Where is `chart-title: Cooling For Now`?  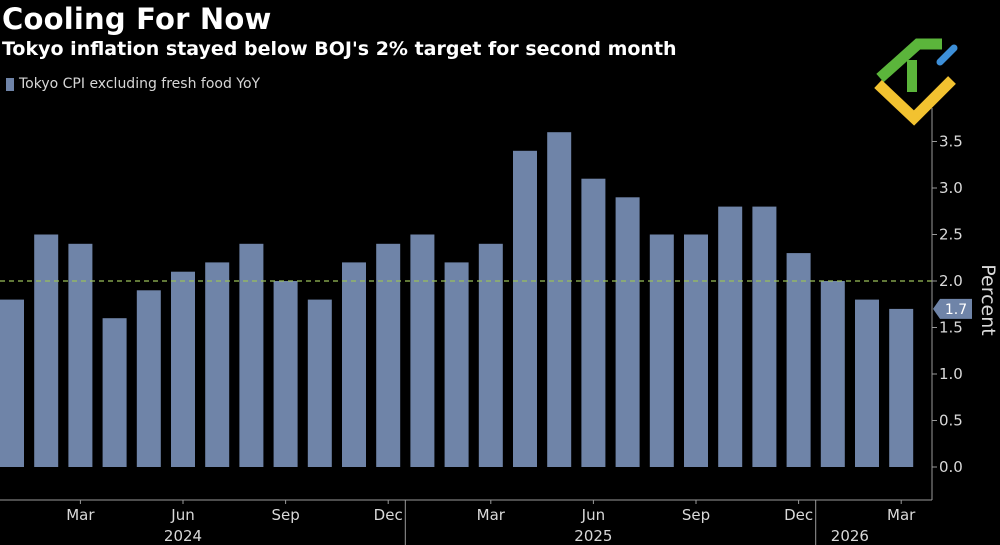
chart-title: Cooling For Now is located at coordinates (137, 19).